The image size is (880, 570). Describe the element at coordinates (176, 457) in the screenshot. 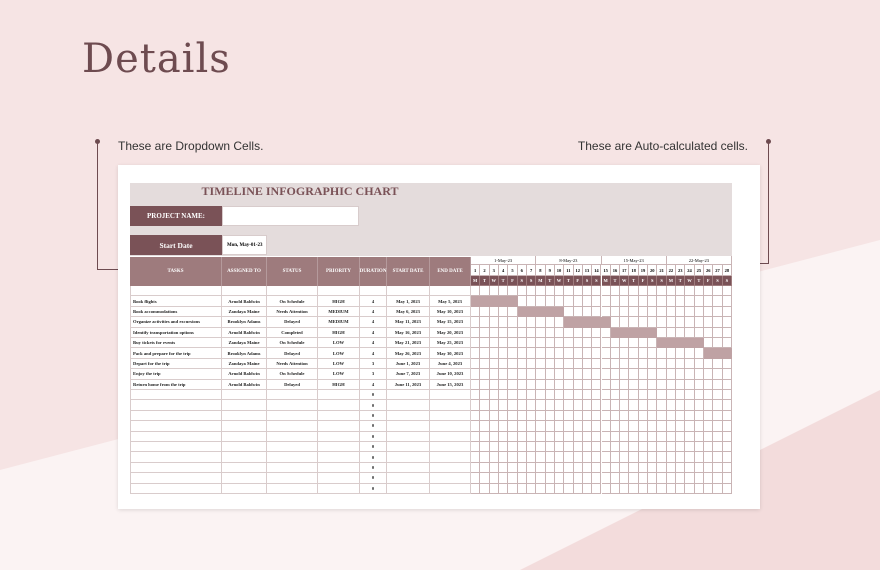

I see `cell-tasks` at that location.